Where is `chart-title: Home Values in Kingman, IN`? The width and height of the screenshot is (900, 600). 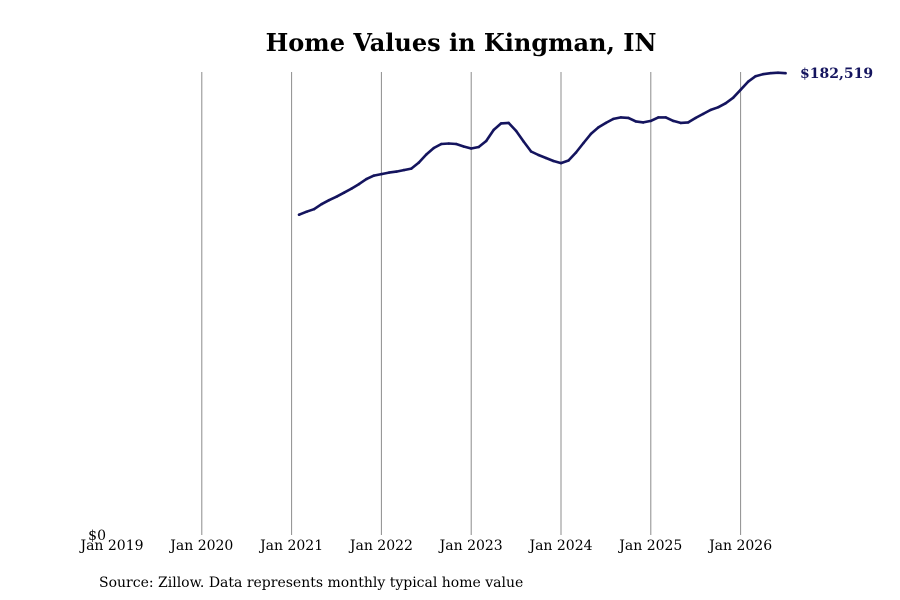
chart-title: Home Values in Kingman, IN is located at coordinates (461, 42).